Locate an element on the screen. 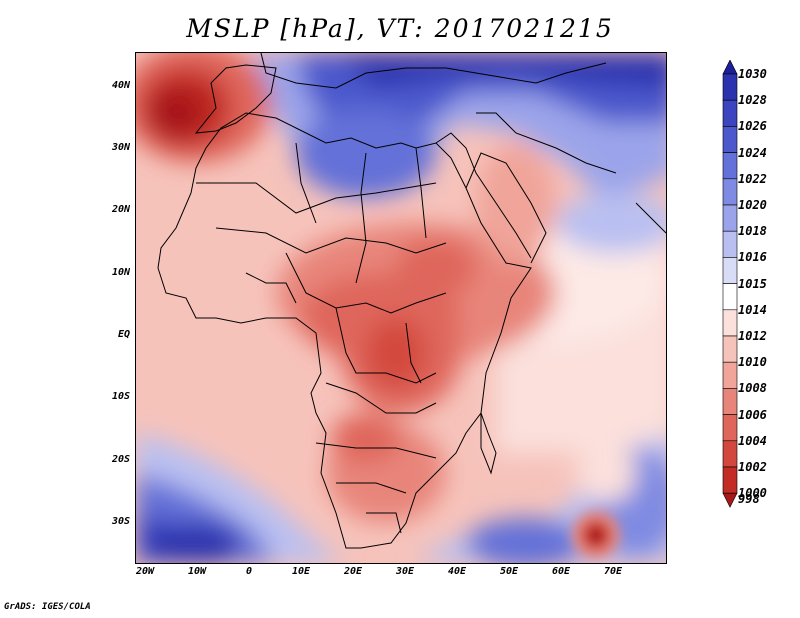 Image resolution: width=800 pixels, height=618 pixels. x-tick-label: 50E is located at coordinates (509, 571).